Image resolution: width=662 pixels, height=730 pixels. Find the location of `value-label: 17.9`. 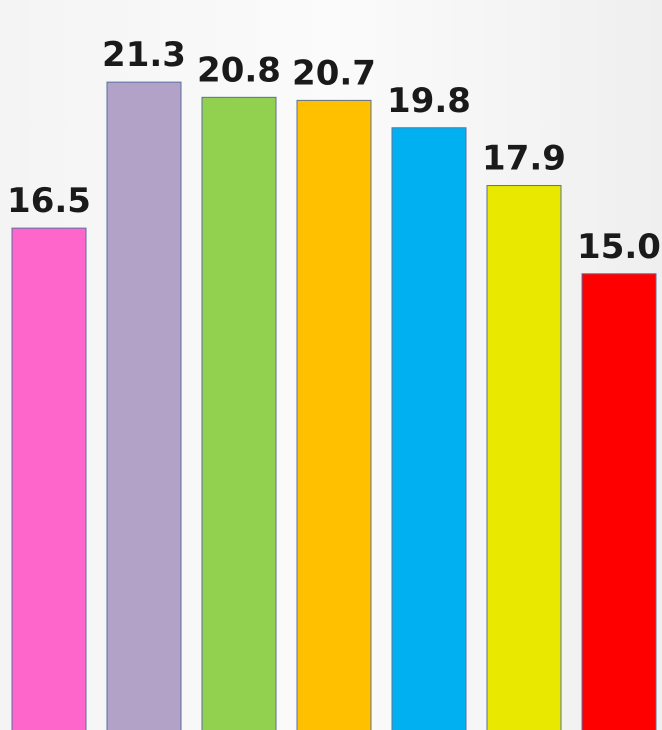

value-label: 17.9 is located at coordinates (524, 159).